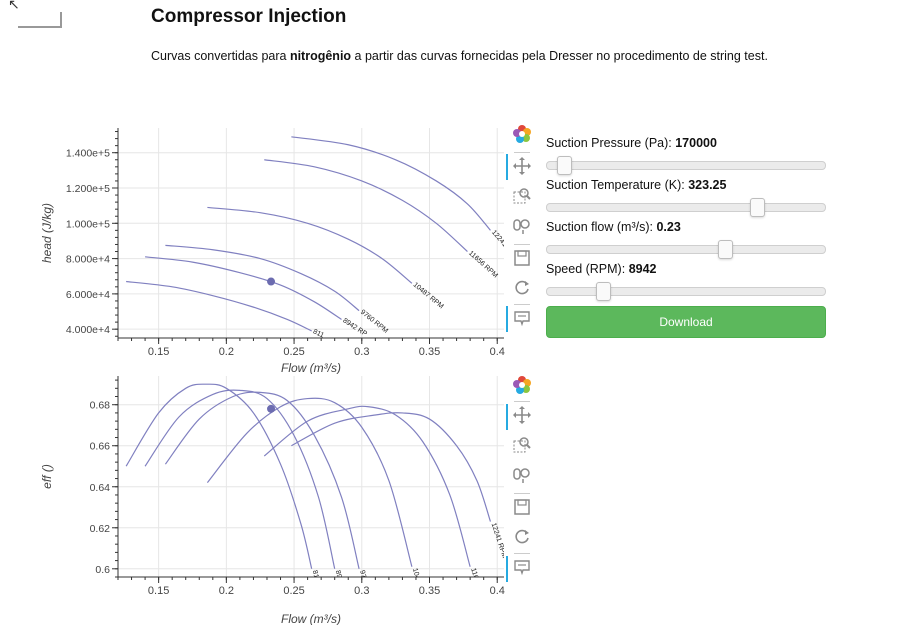  Describe the element at coordinates (100, 406) in the screenshot. I see `eff-y-tick-label: 0.68` at that location.